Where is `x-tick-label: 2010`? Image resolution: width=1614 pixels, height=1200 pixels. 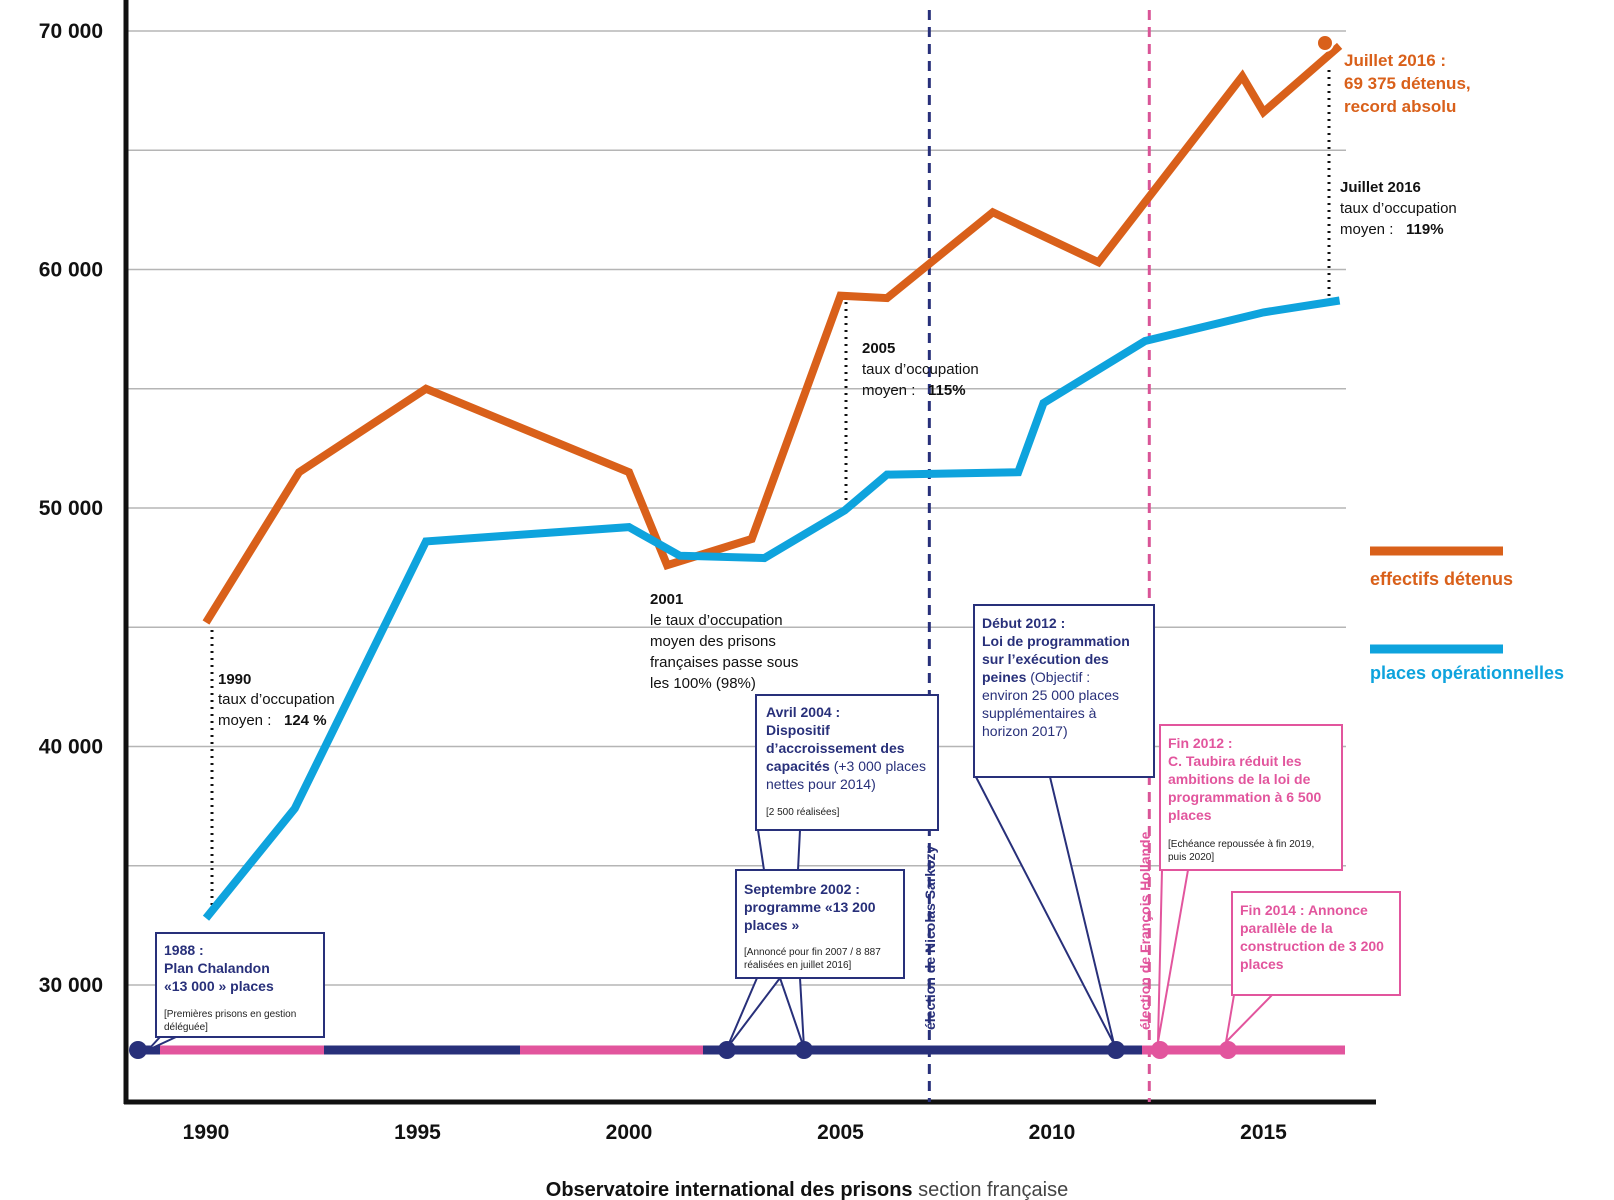
x-tick-label: 2010 is located at coordinates (1052, 1132).